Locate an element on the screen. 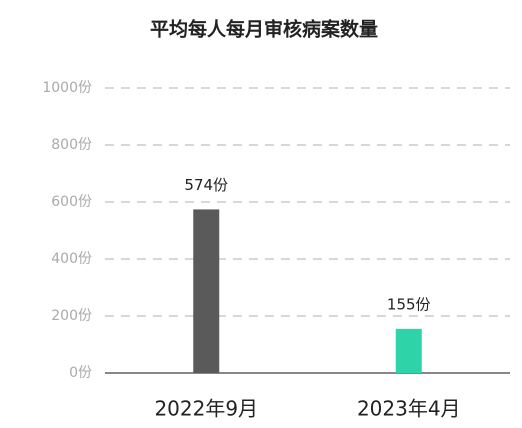  y-tick-label: 600份 is located at coordinates (71, 202).